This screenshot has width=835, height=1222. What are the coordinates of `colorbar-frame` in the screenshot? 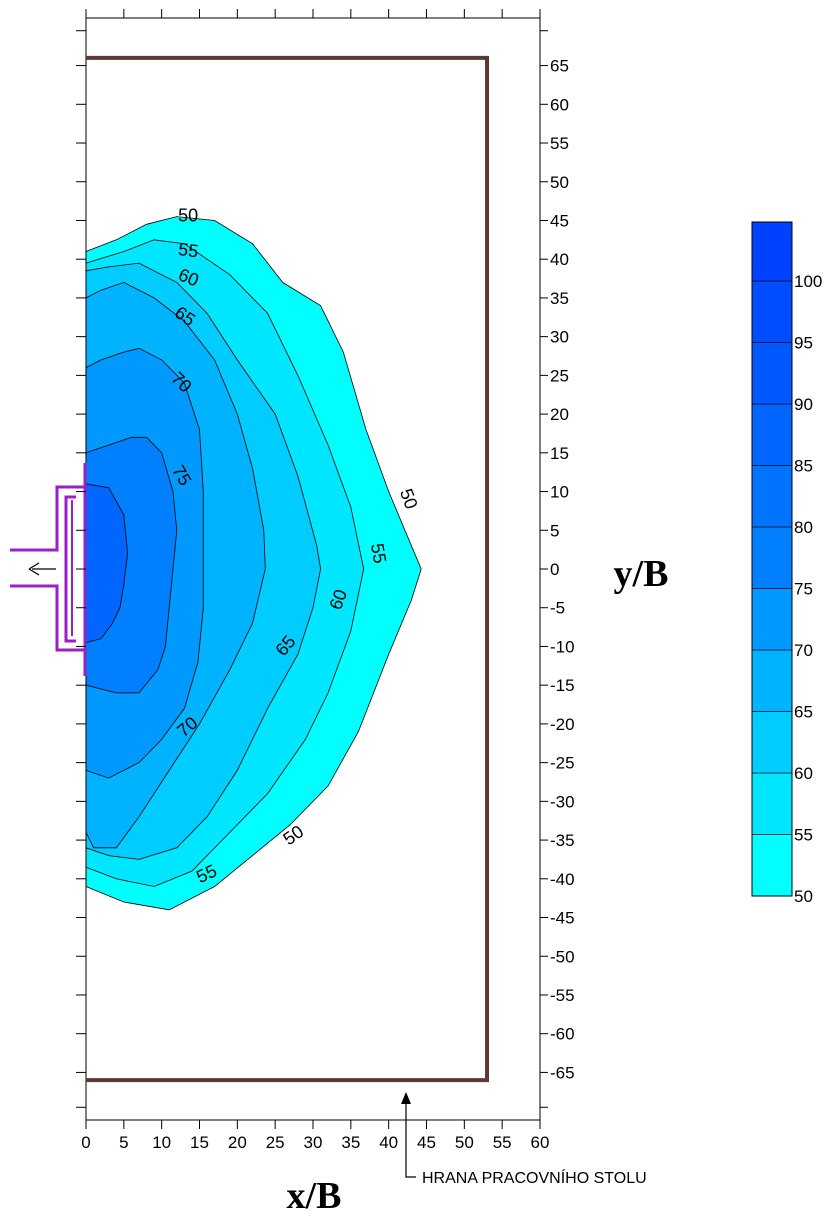 It's located at (772, 559).